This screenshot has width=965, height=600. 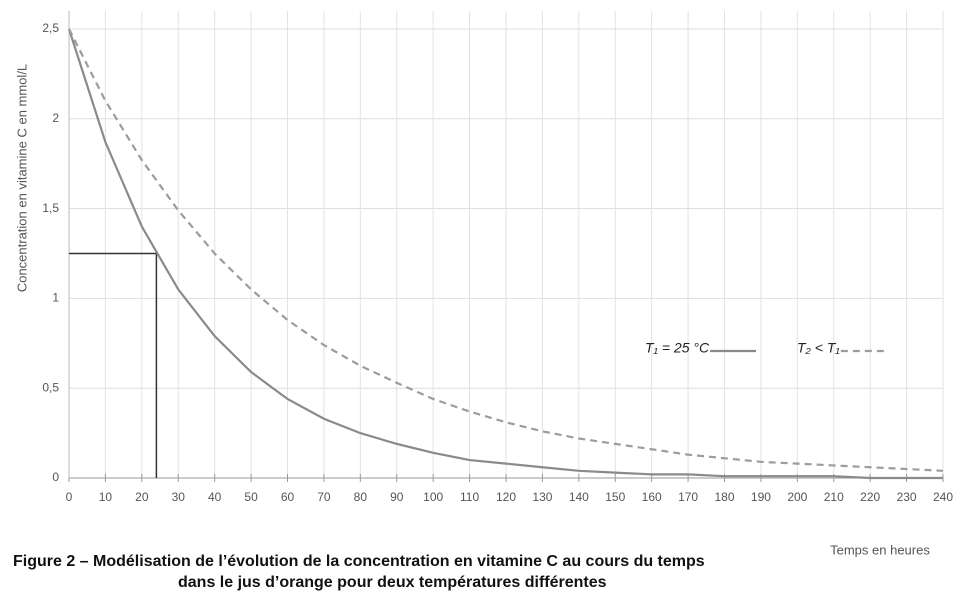 What do you see at coordinates (615, 497) in the screenshot?
I see `x-tick-label: 150` at bounding box center [615, 497].